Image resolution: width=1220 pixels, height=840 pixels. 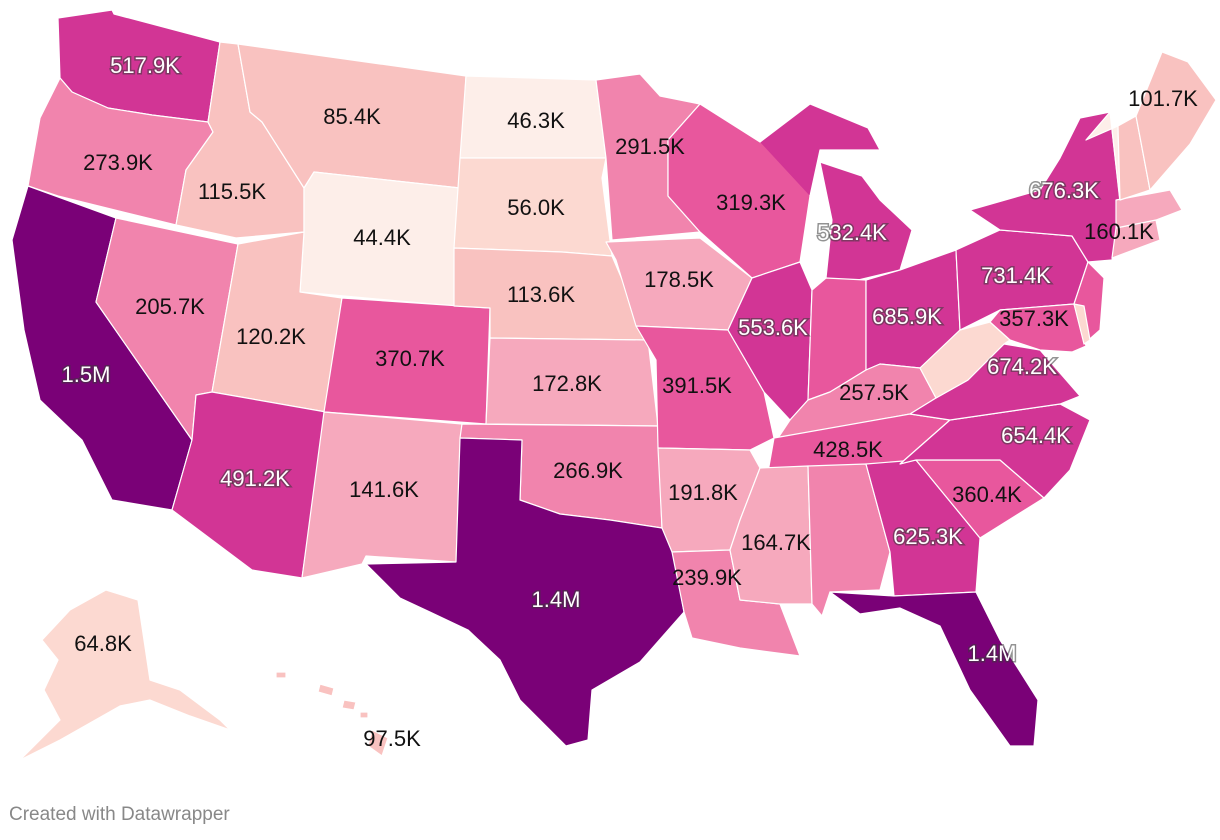 I want to click on label-MN: 291.5K, so click(x=650, y=146).